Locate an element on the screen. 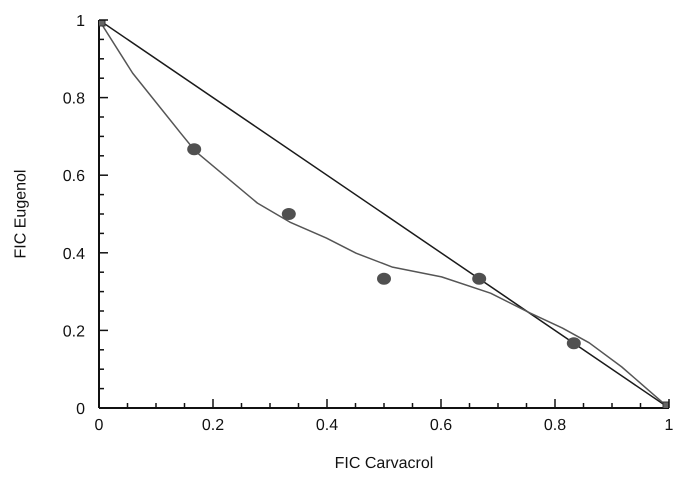 The image size is (681, 482). y-tick-label: 1 is located at coordinates (81, 21).